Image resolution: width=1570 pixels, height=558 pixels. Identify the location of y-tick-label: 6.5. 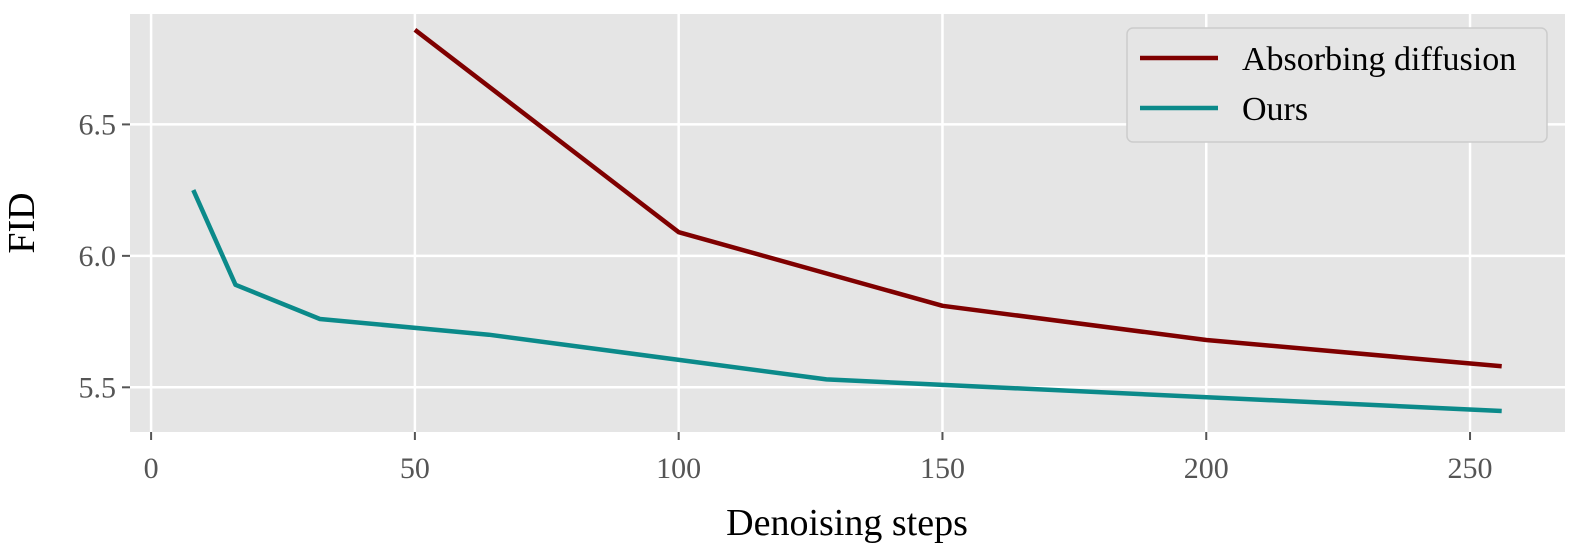
(98, 124).